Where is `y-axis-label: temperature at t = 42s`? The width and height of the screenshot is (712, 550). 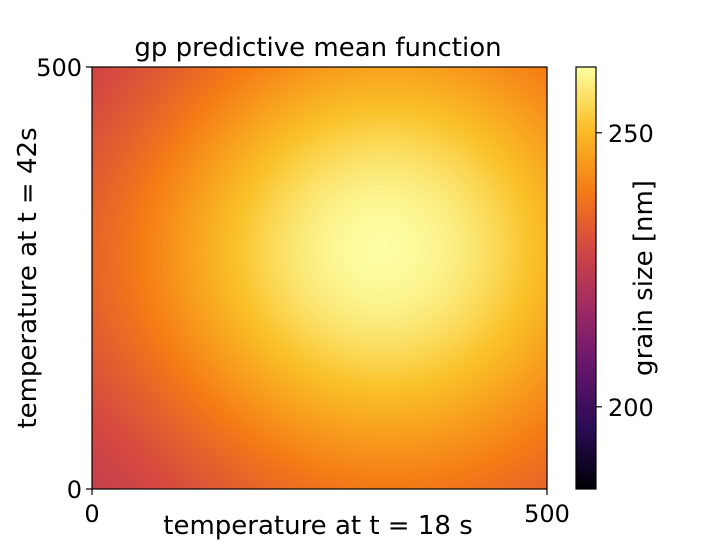 y-axis-label: temperature at t = 42s is located at coordinates (28, 277).